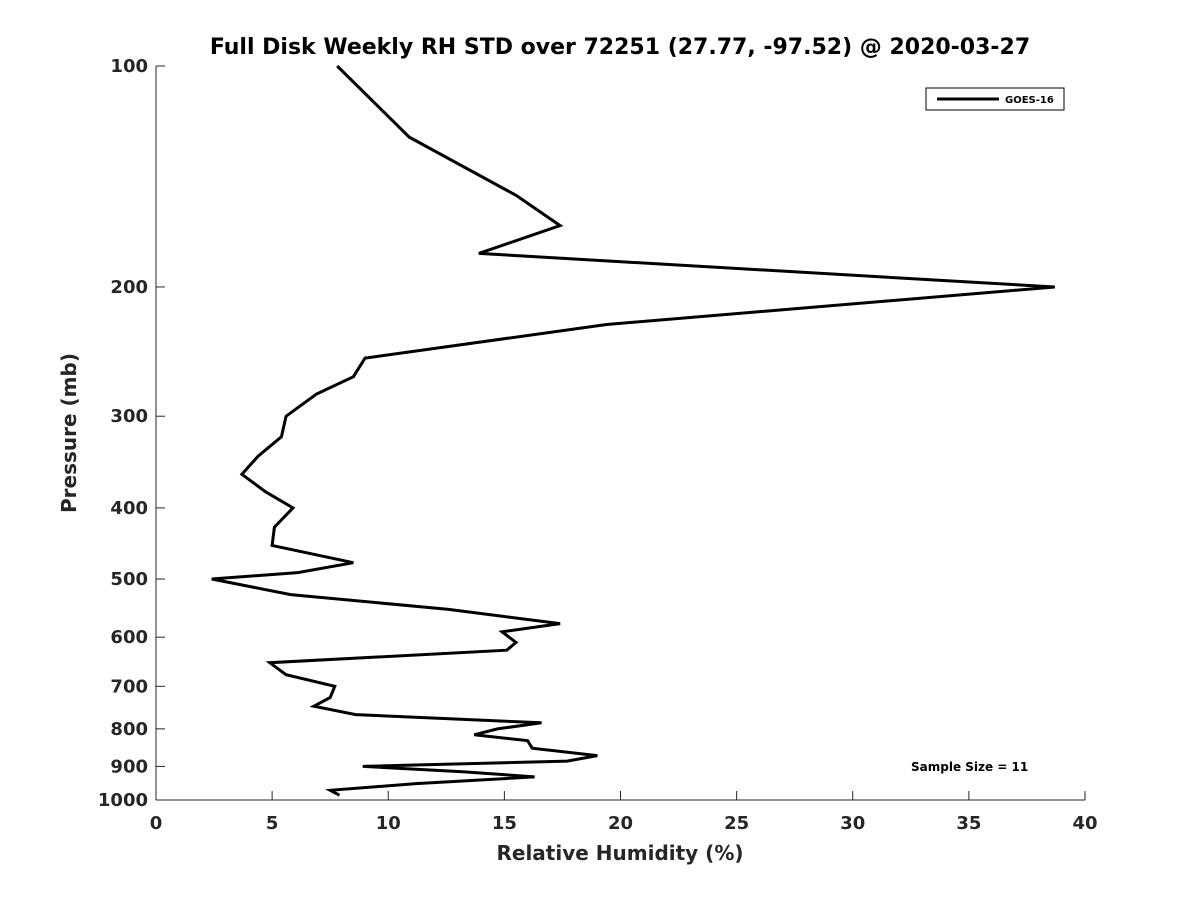 The height and width of the screenshot is (900, 1200). What do you see at coordinates (129, 766) in the screenshot?
I see `y-tick-label: 900` at bounding box center [129, 766].